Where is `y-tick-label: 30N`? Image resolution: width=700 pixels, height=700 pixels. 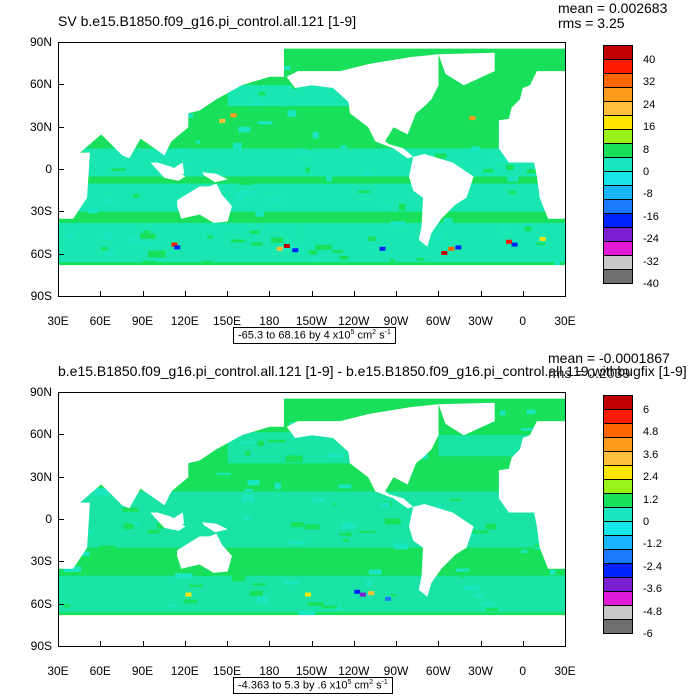
y-tick-label: 30N is located at coordinates (40, 126).